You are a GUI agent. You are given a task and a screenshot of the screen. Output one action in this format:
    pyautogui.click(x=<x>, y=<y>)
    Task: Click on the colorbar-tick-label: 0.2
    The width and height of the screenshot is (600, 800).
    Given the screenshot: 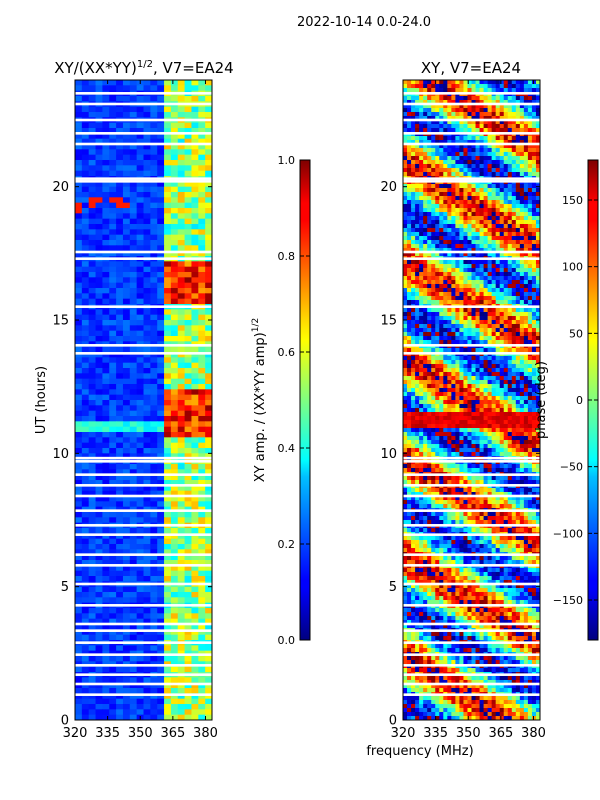 What is the action you would take?
    pyautogui.click(x=287, y=544)
    